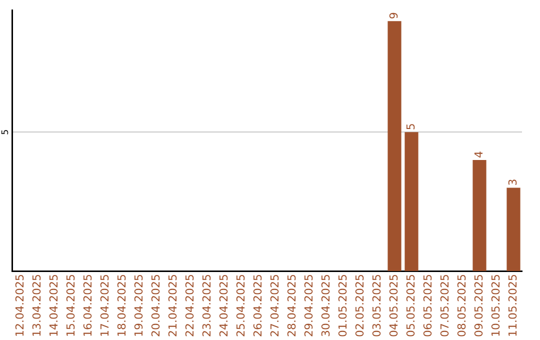  I want to click on x-tick-label: 29.04.2025, so click(309, 306).